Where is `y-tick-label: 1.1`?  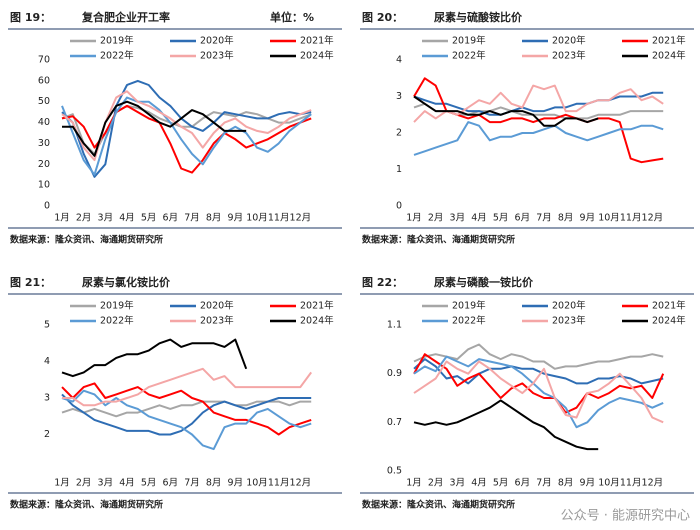 y-tick-label: 1.1 is located at coordinates (394, 325).